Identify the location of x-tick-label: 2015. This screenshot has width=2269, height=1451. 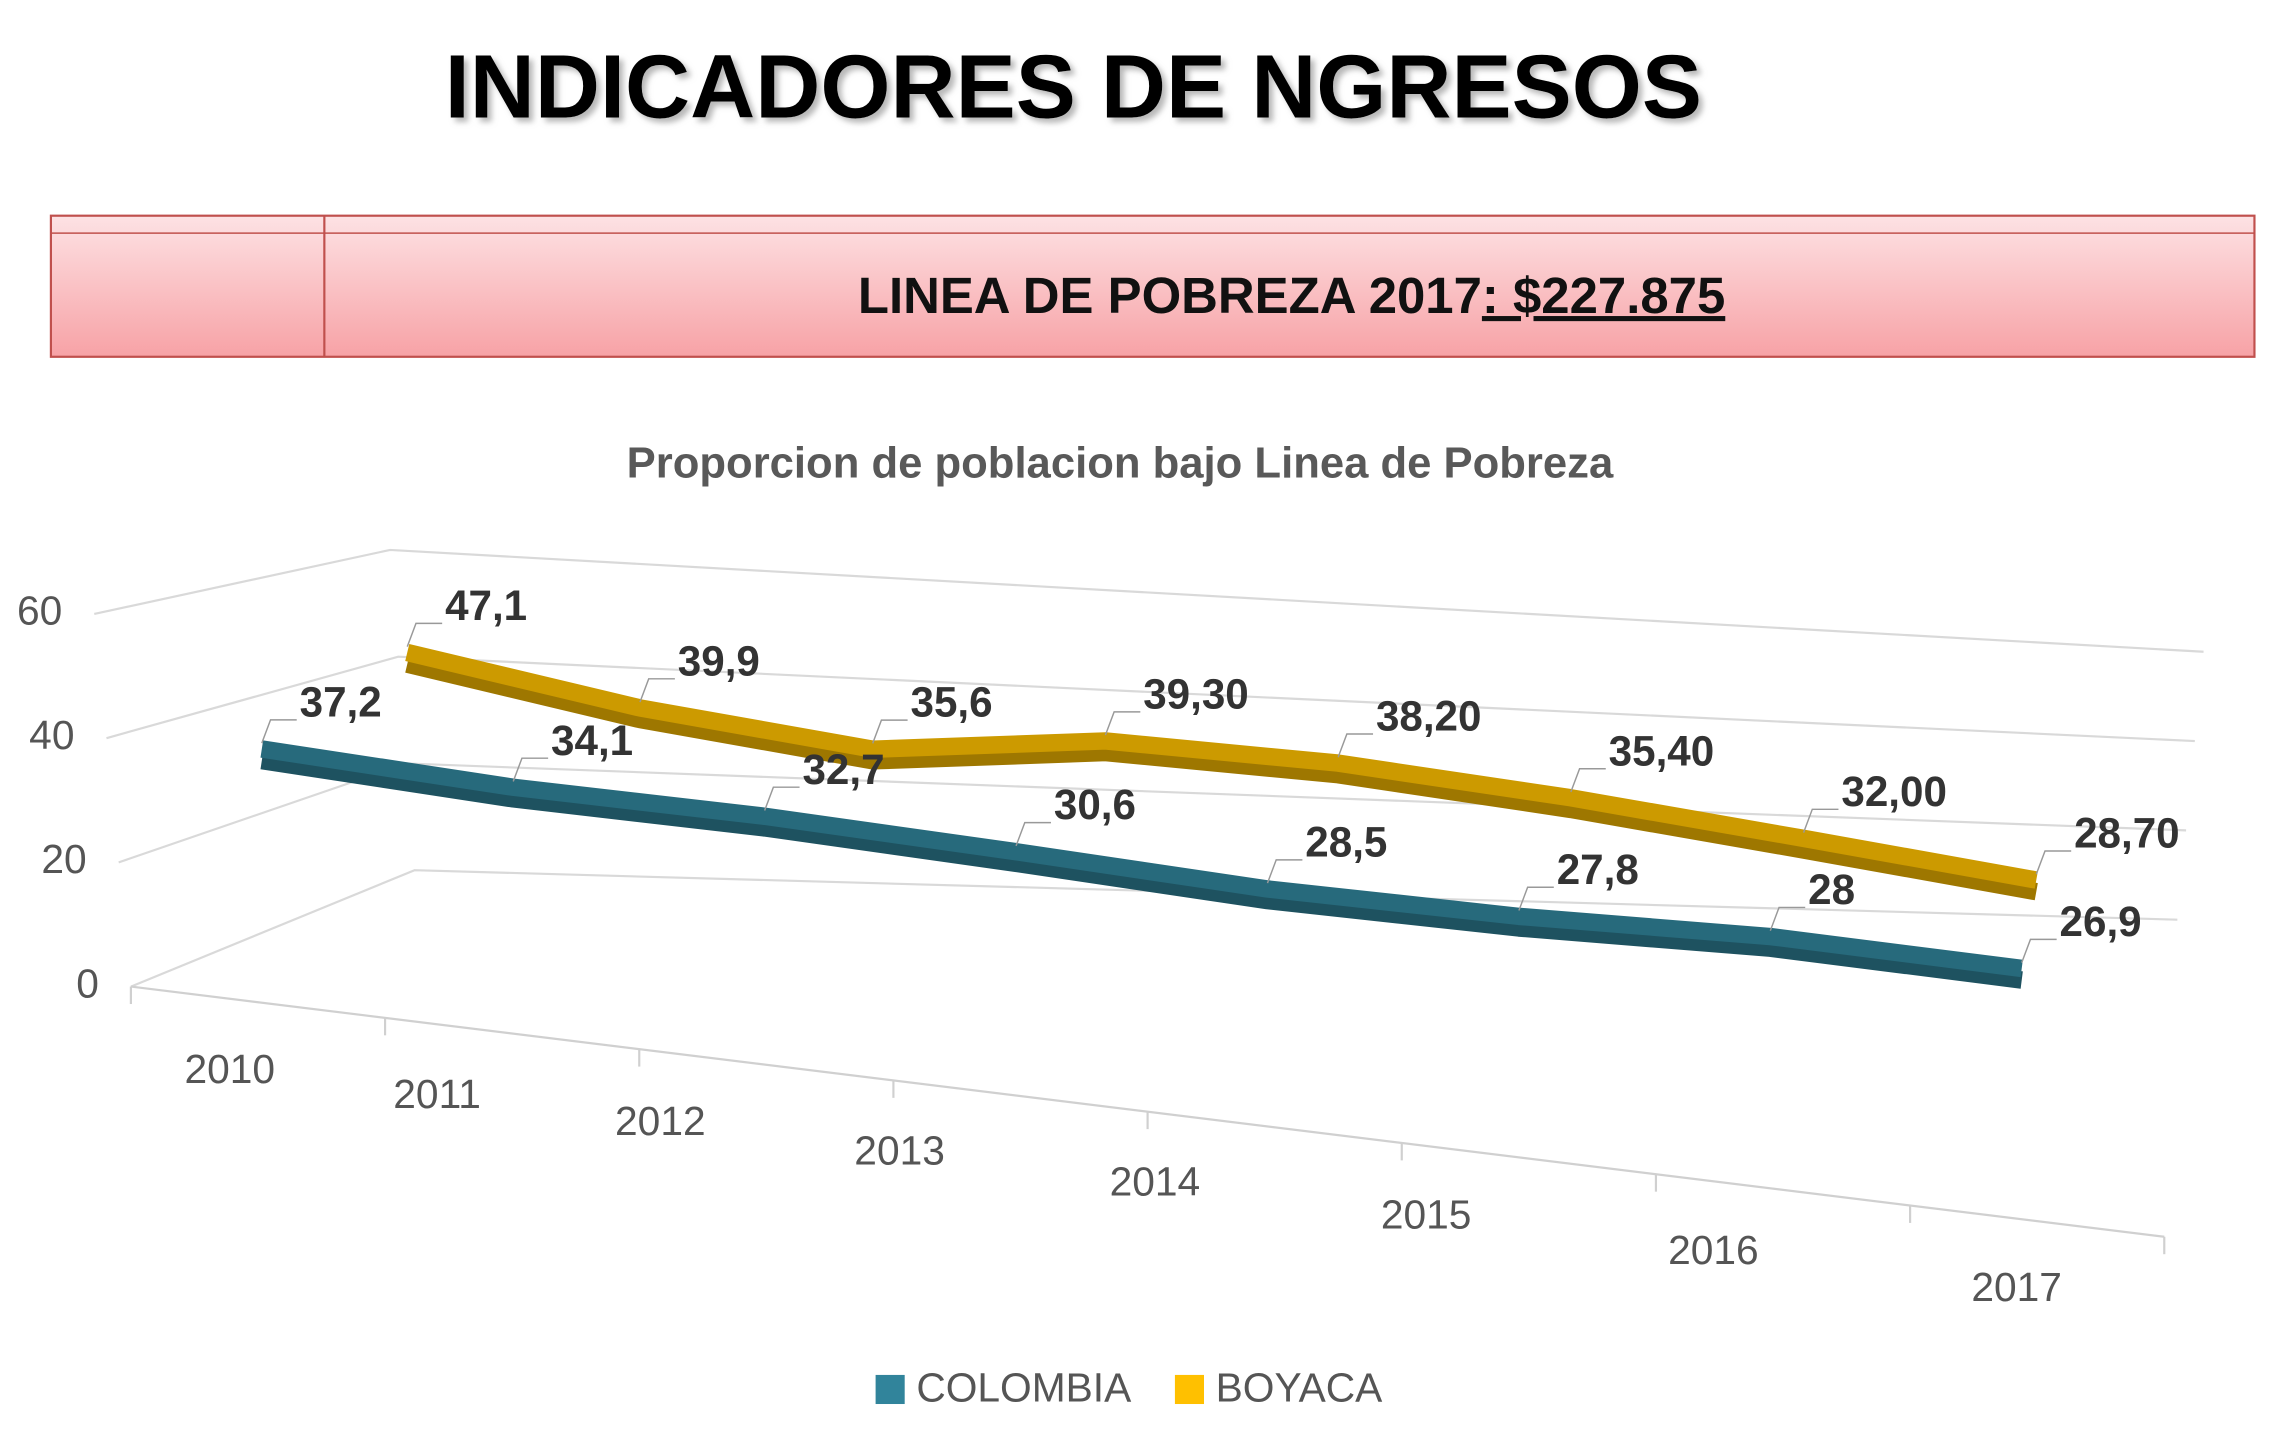
(1426, 1215).